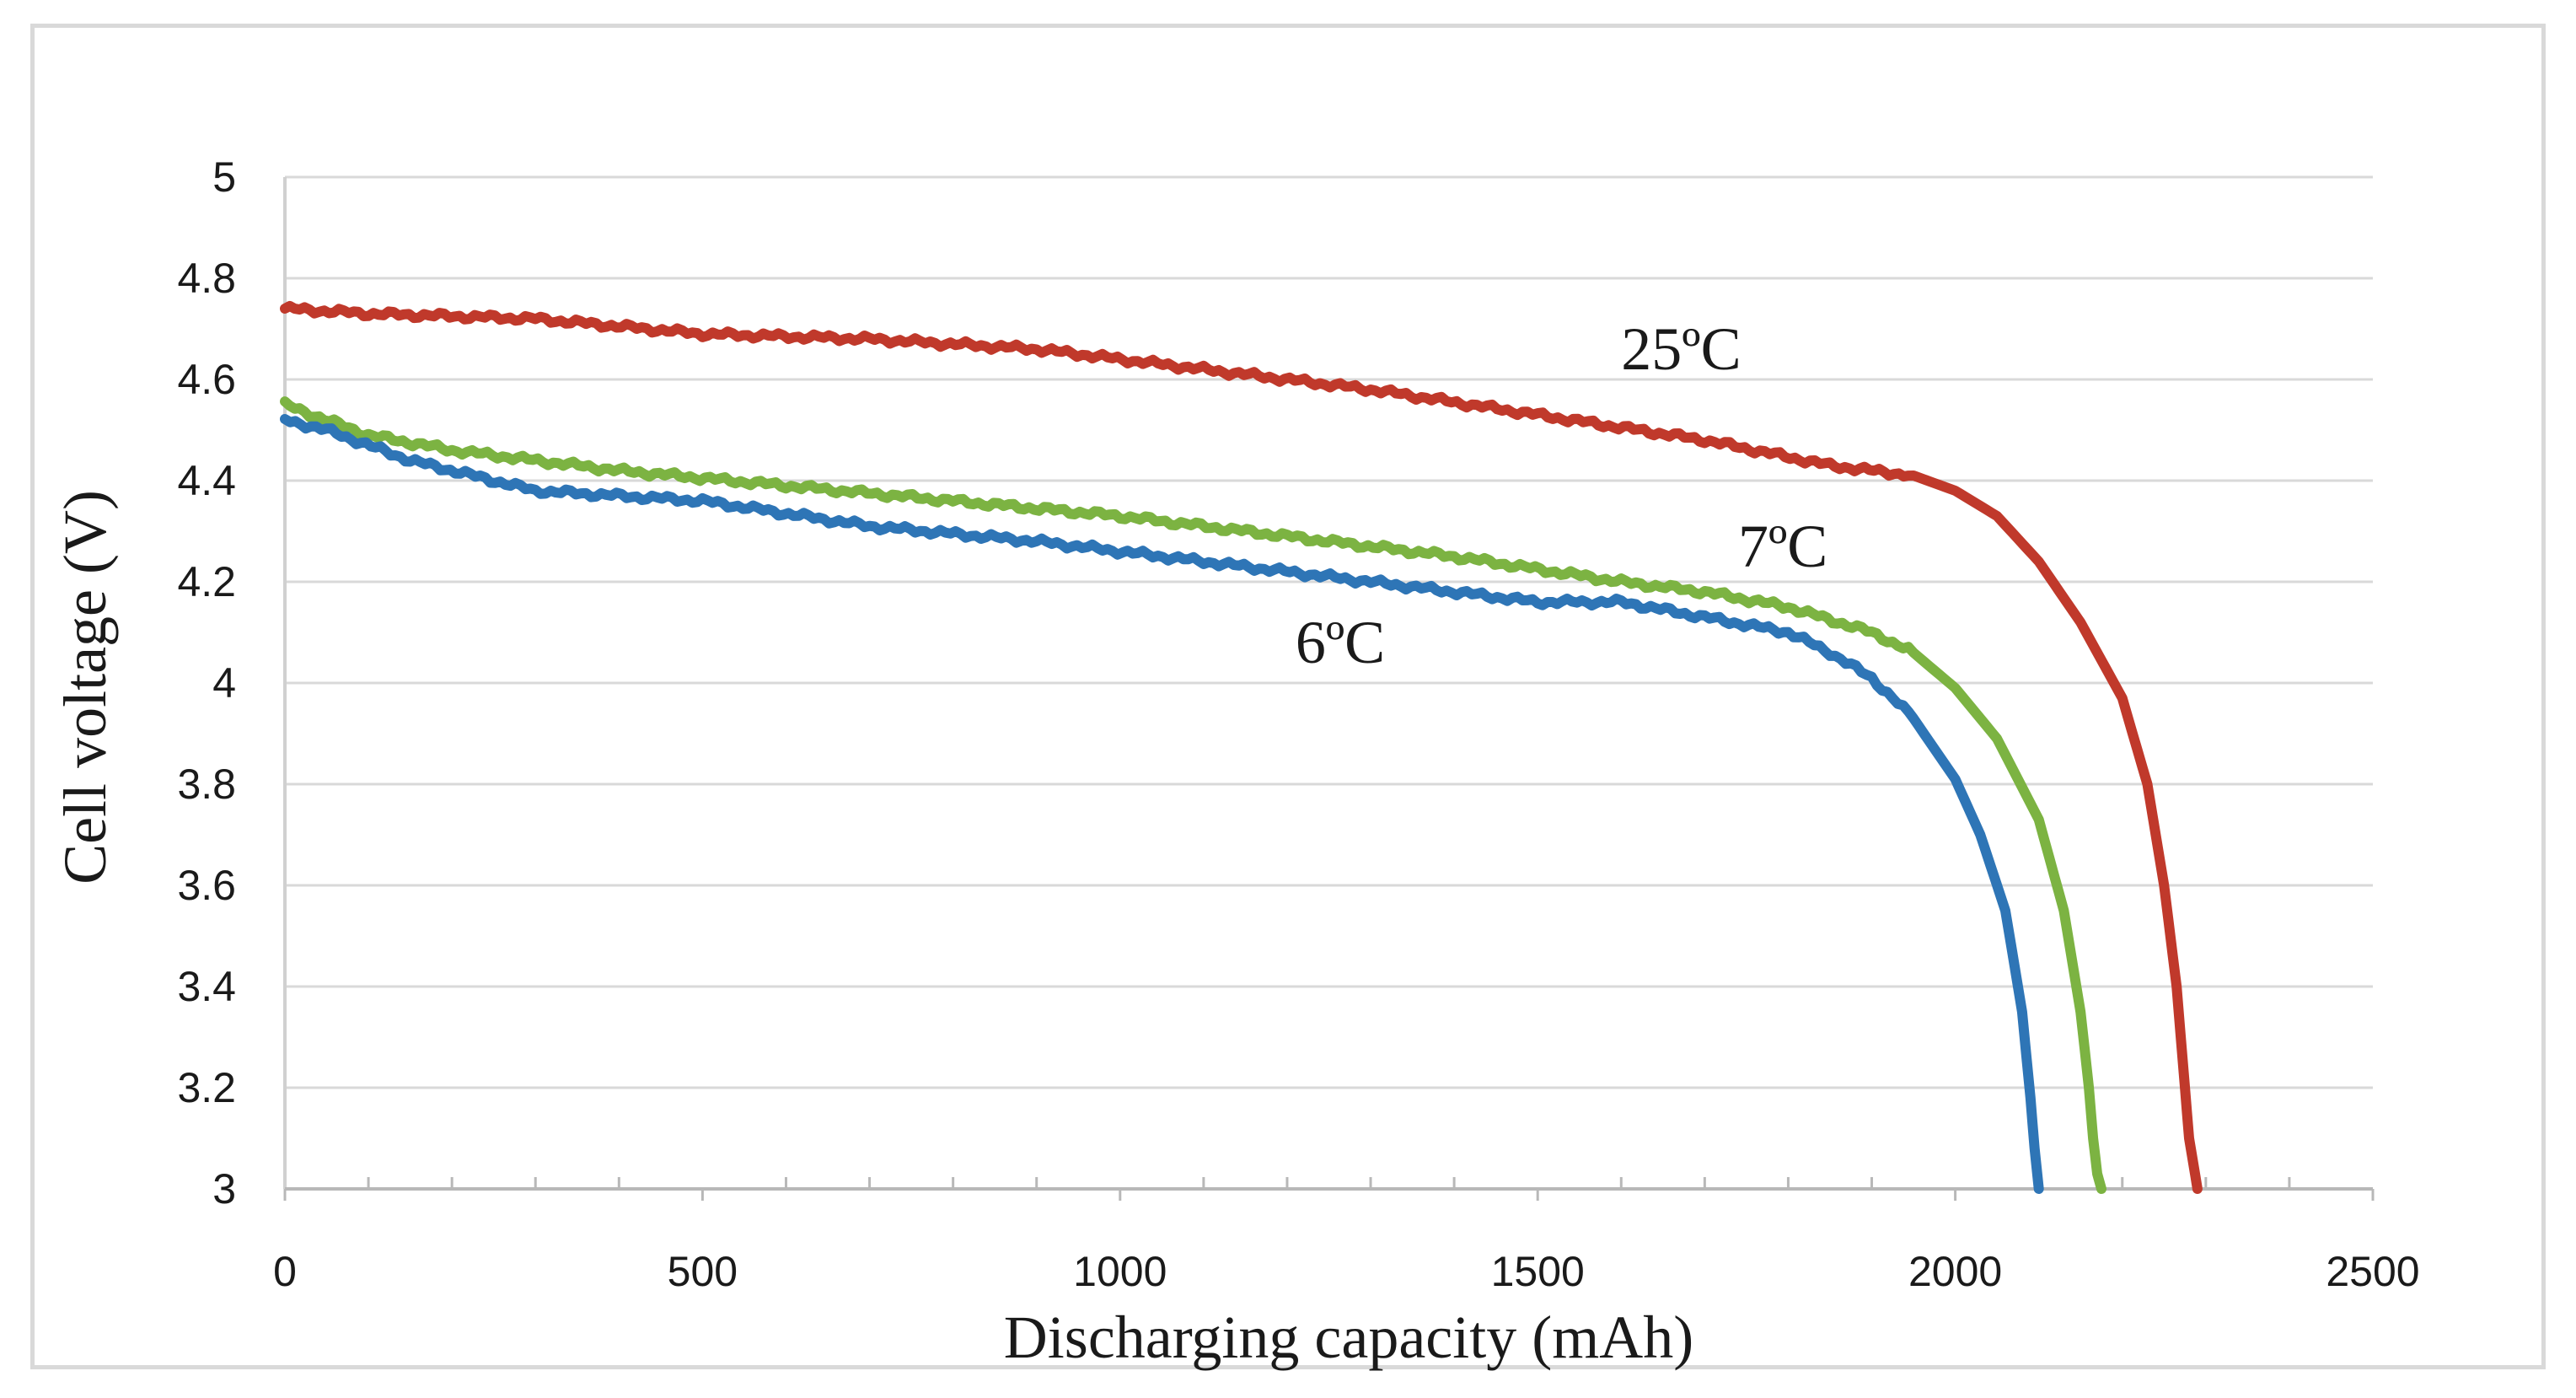 The width and height of the screenshot is (2576, 1398). Describe the element at coordinates (206, 379) in the screenshot. I see `y-tick-label: 4.6` at that location.